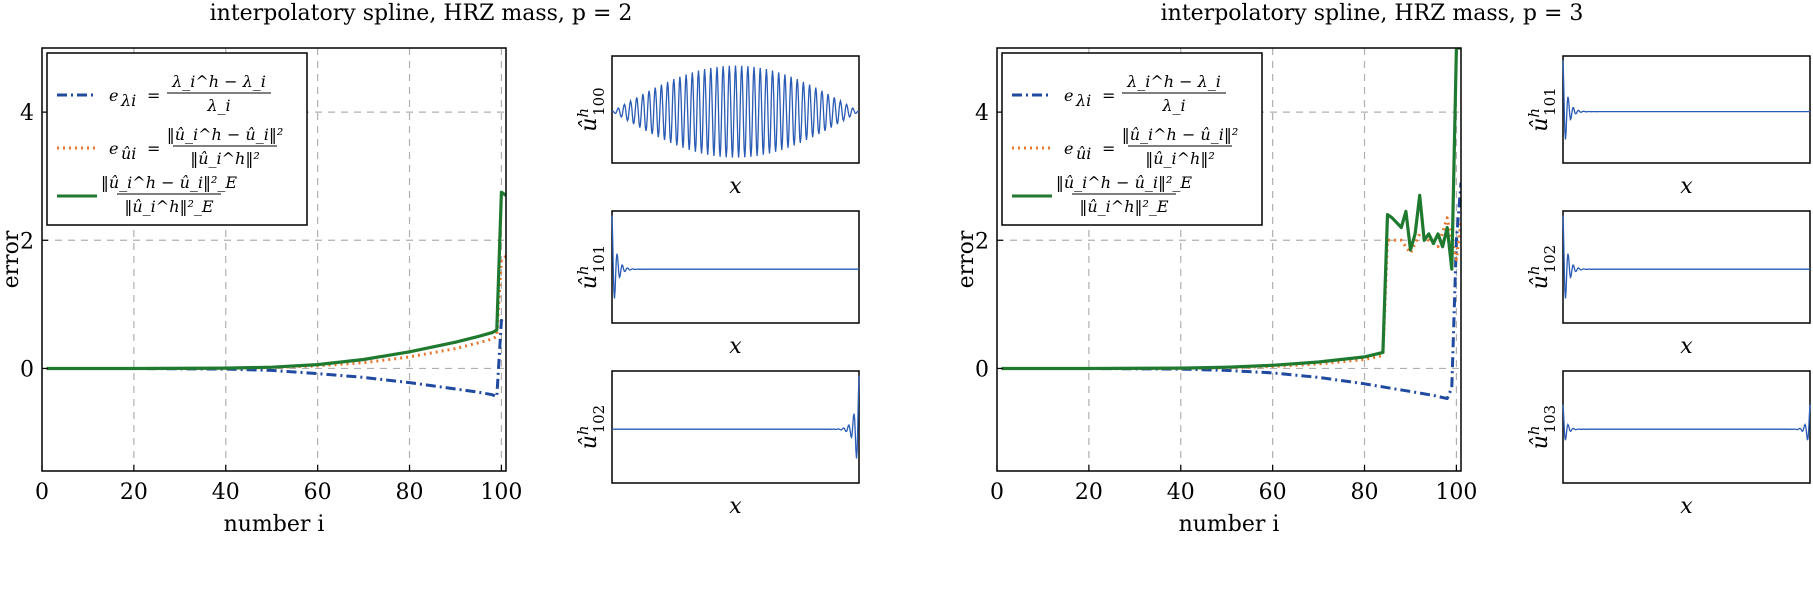 Image resolution: width=1813 pixels, height=600 pixels. Describe the element at coordinates (421, 13) in the screenshot. I see `chart-title: interpolatory spline, HRZ mass, p = 2` at that location.